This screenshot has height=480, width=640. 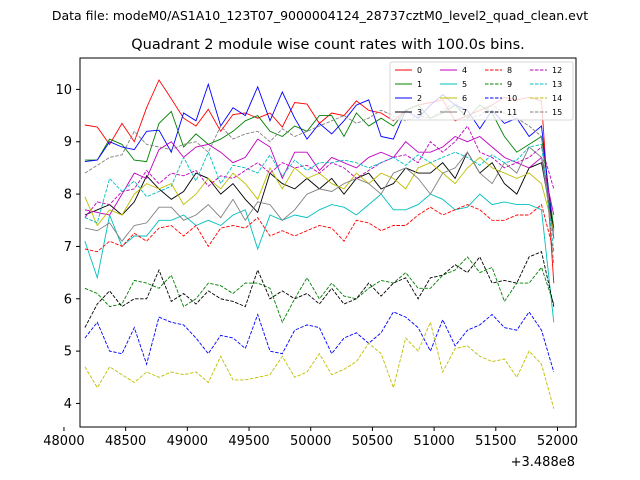 What do you see at coordinates (68, 352) in the screenshot?
I see `y-tick-label: 5` at bounding box center [68, 352].